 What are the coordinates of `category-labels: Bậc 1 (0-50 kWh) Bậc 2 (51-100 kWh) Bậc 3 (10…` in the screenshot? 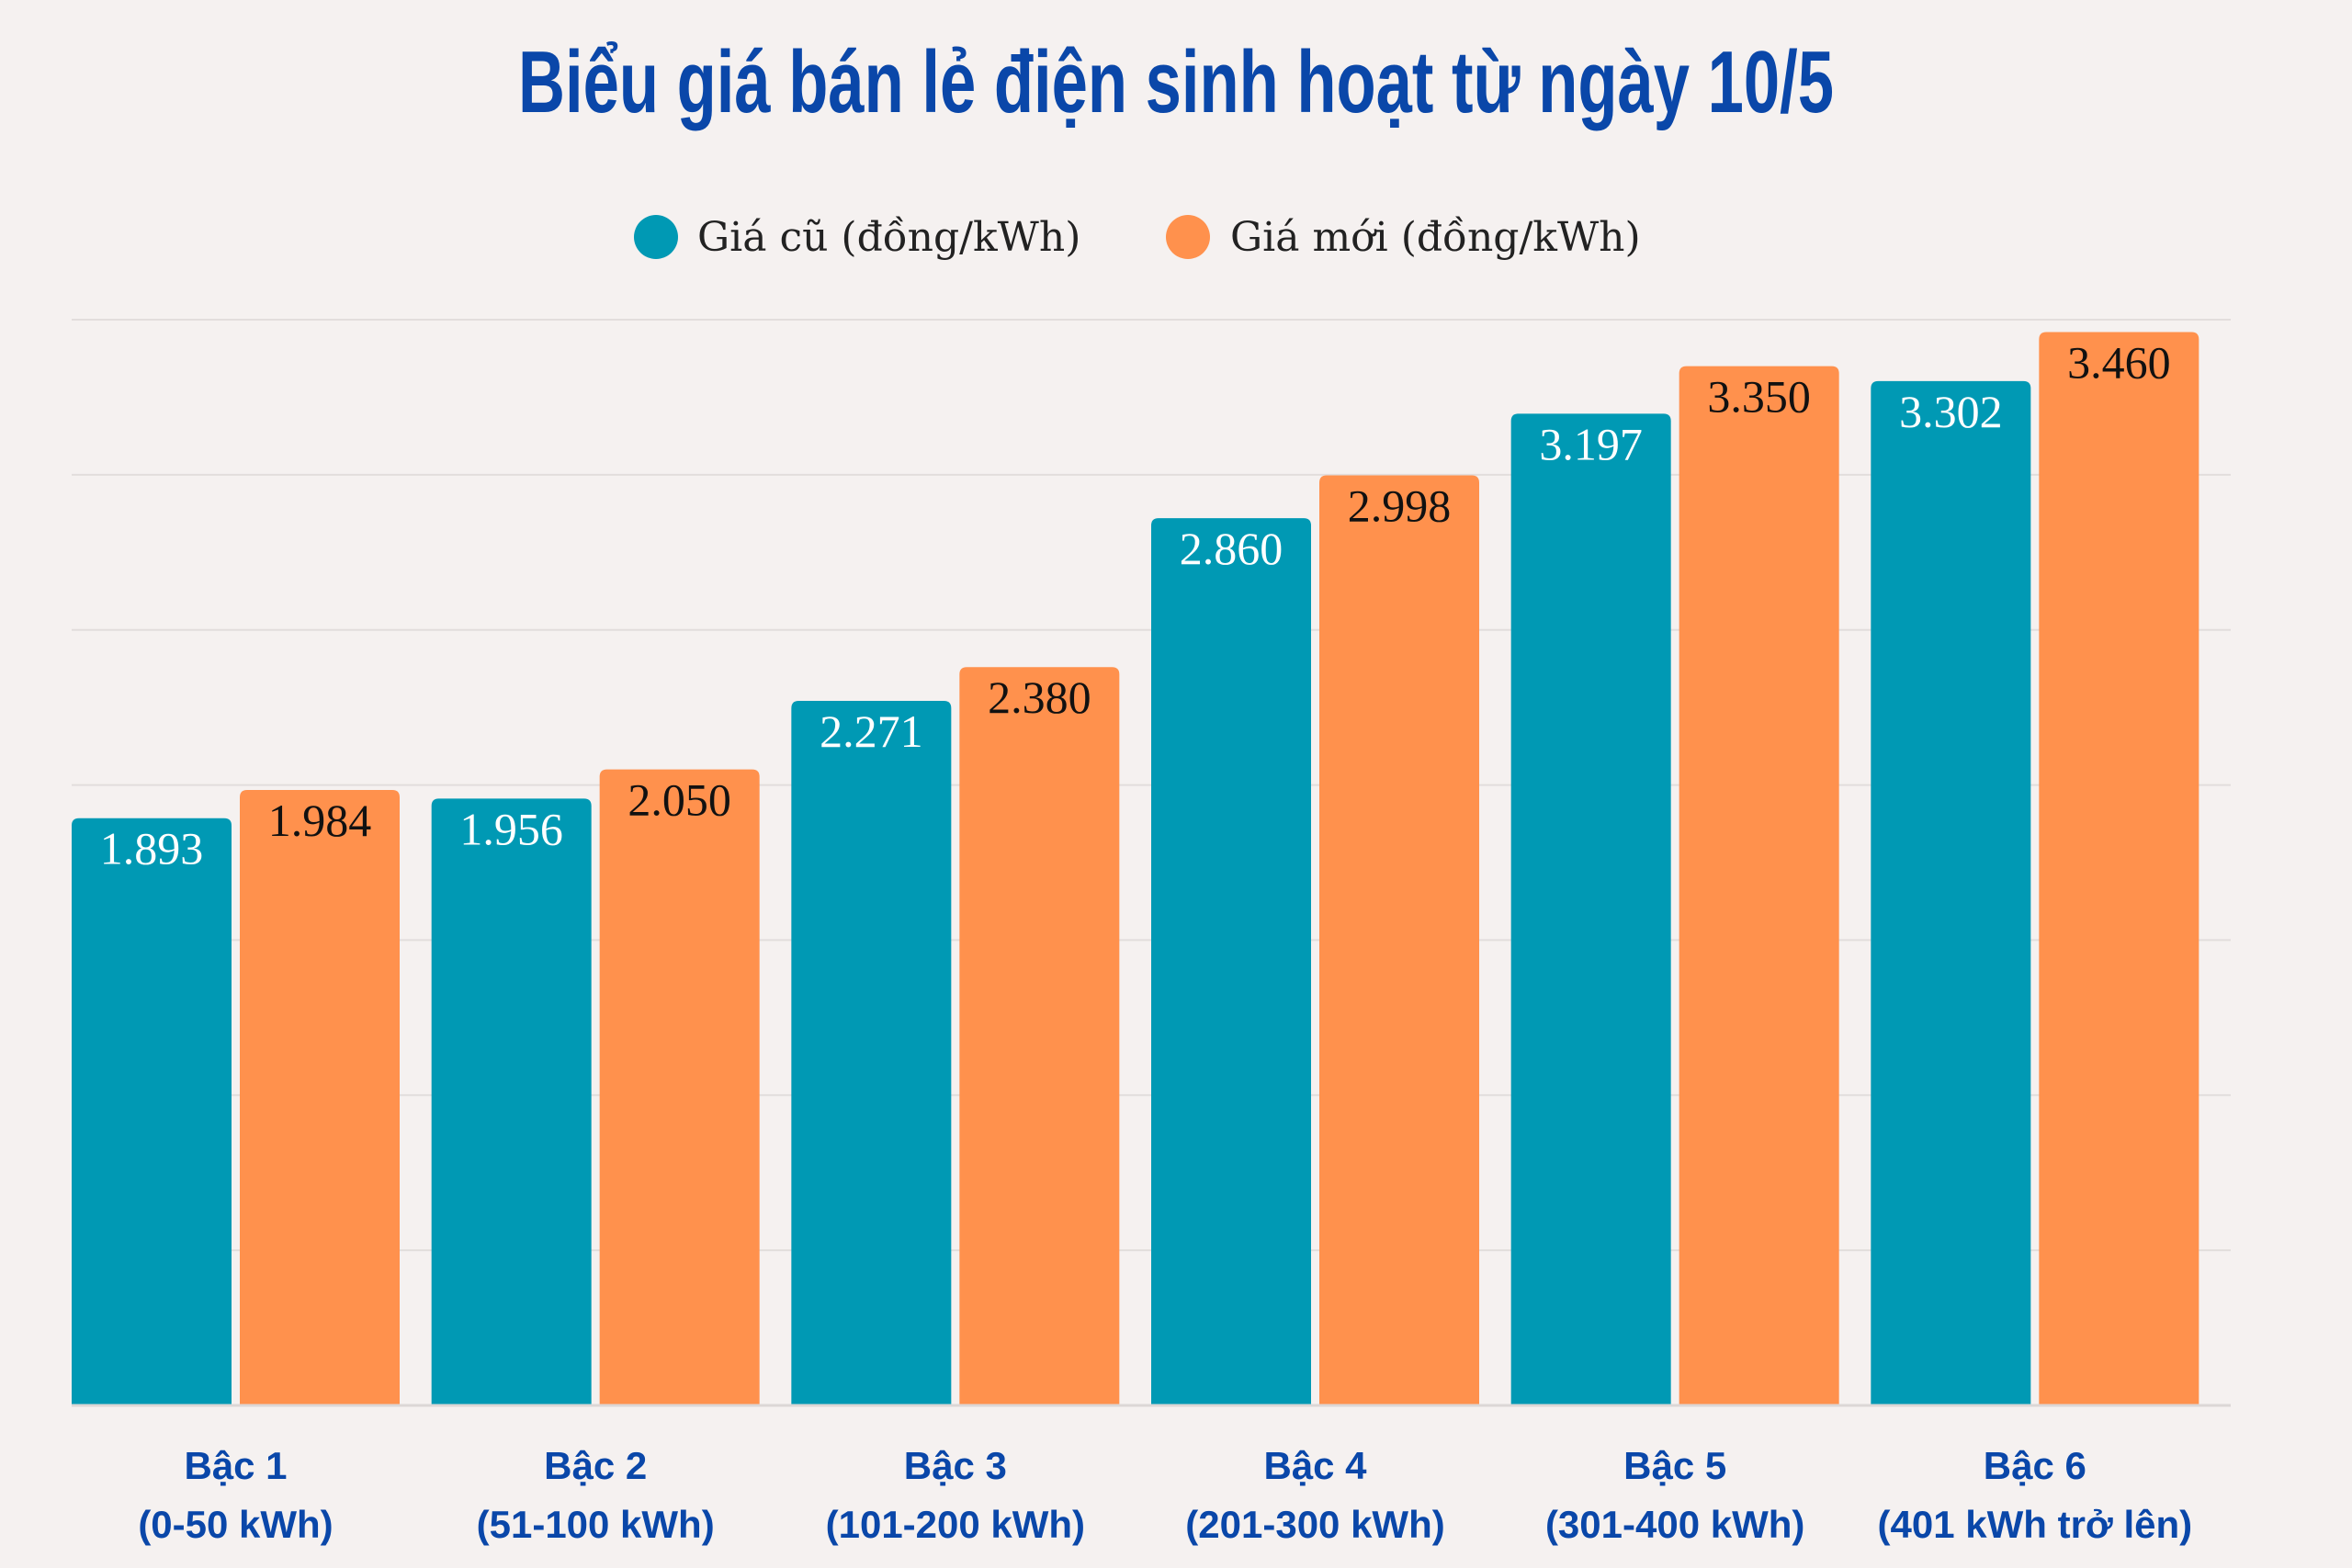 It's located at (1165, 1495).